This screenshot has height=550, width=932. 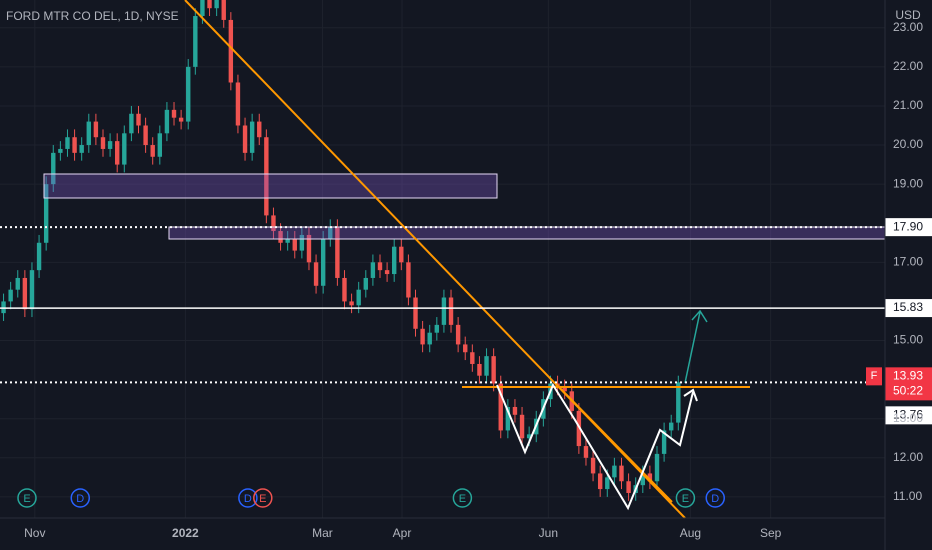 What do you see at coordinates (692, 347) in the screenshot?
I see `target-arrow` at bounding box center [692, 347].